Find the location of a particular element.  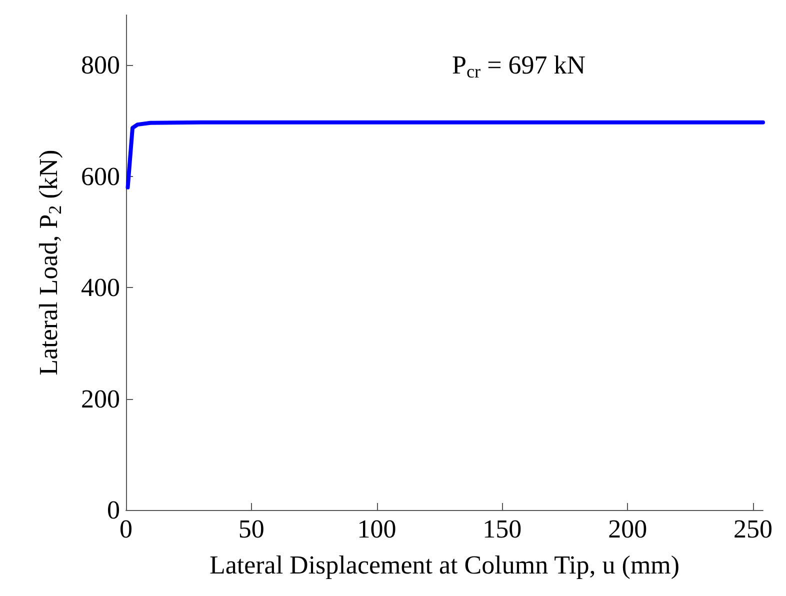

x-tick-label: 250 is located at coordinates (752, 529).